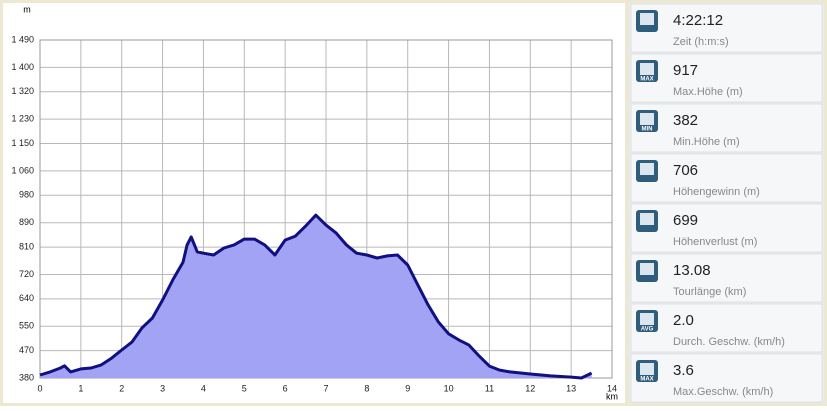  What do you see at coordinates (449, 388) in the screenshot?
I see `x-tick-label: 10` at bounding box center [449, 388].